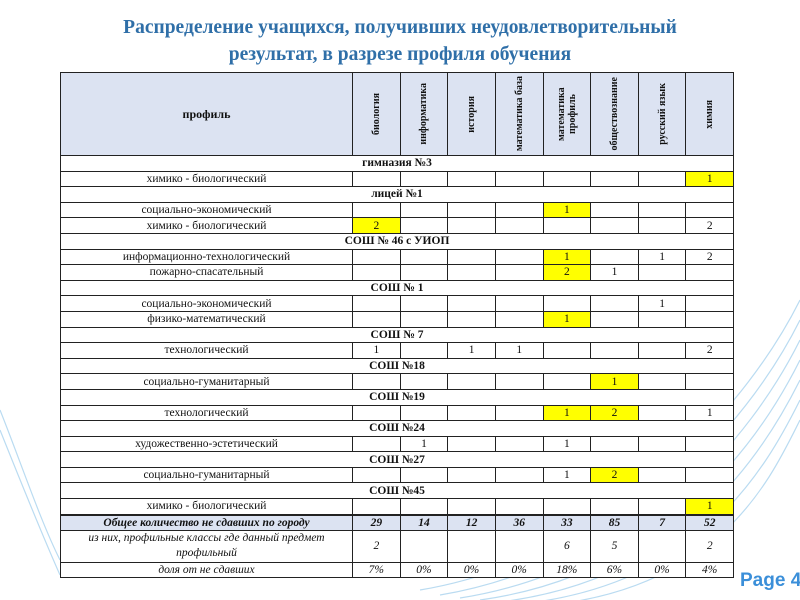  Describe the element at coordinates (206, 257) in the screenshot. I see `profile-name: информационно-технологический` at that location.